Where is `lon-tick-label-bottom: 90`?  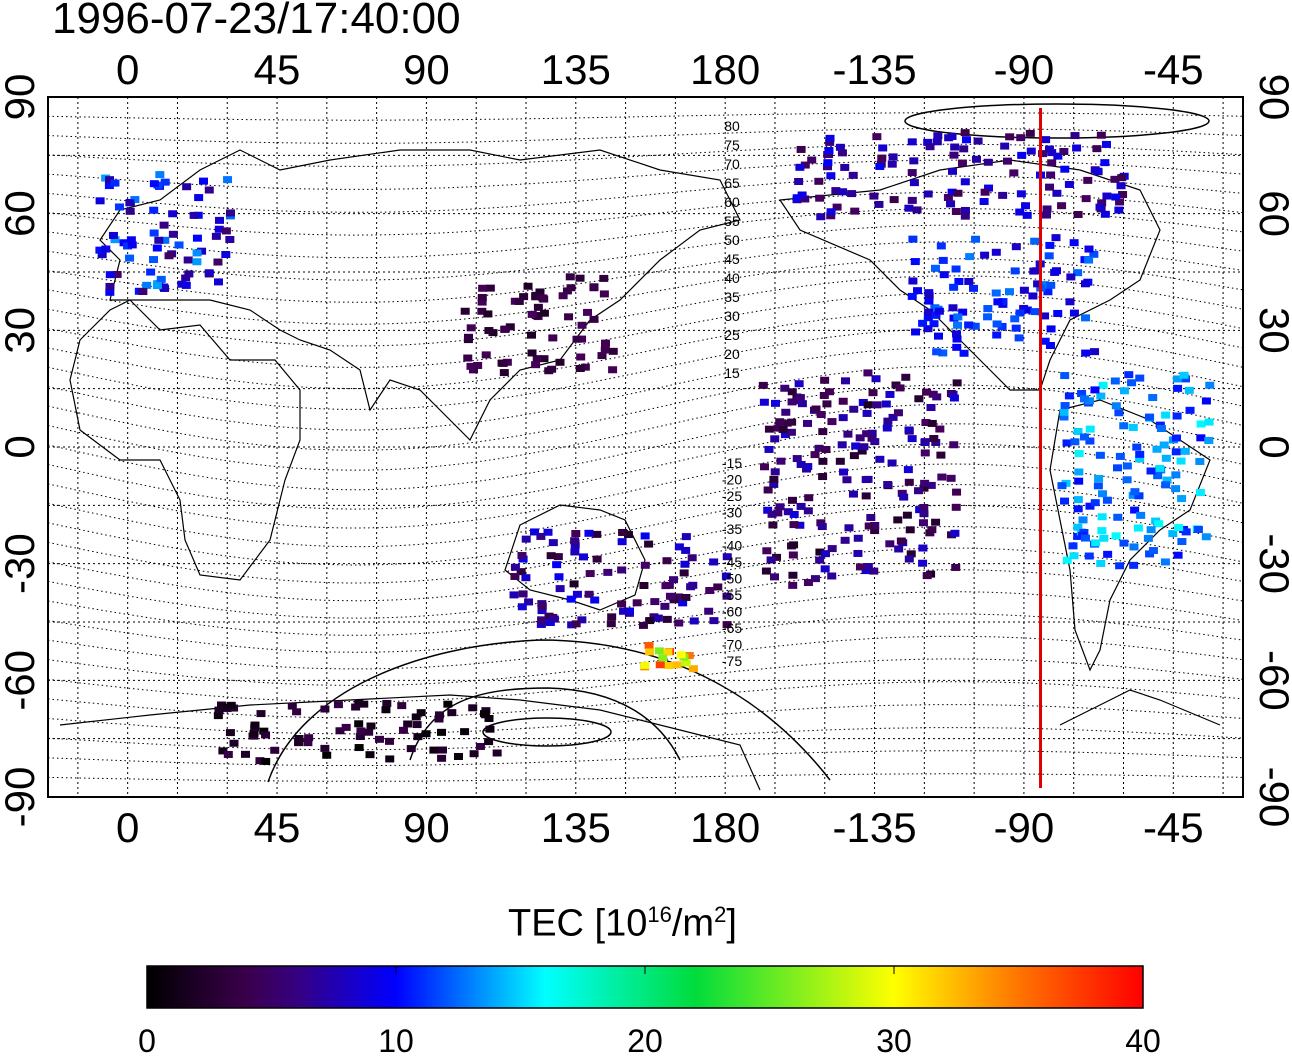 lon-tick-label-bottom: 90 is located at coordinates (426, 827).